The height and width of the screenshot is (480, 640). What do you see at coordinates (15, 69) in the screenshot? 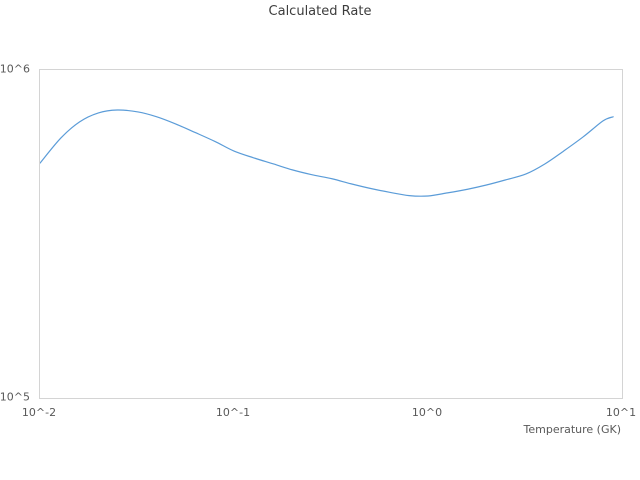
I see `y-tick-label: 10^6` at bounding box center [15, 69].